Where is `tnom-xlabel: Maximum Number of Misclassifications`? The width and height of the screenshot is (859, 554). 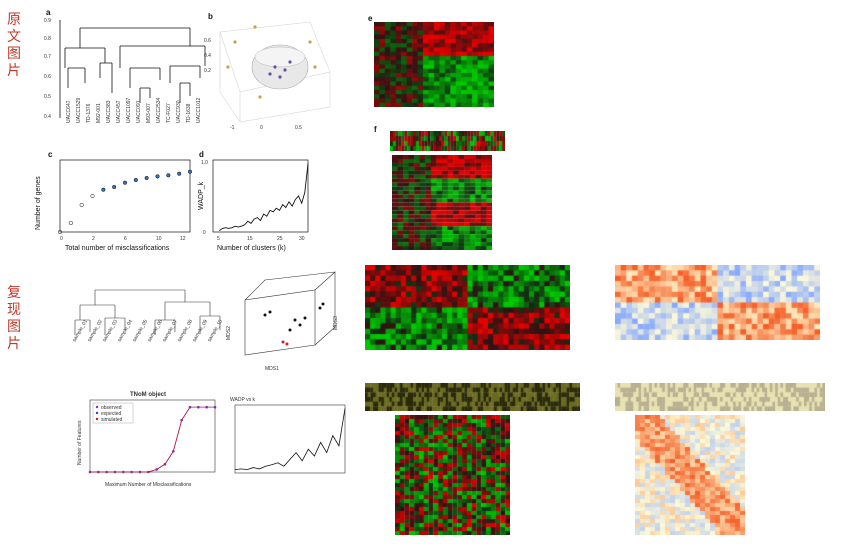 tnom-xlabel: Maximum Number of Misclassifications is located at coordinates (148, 485).